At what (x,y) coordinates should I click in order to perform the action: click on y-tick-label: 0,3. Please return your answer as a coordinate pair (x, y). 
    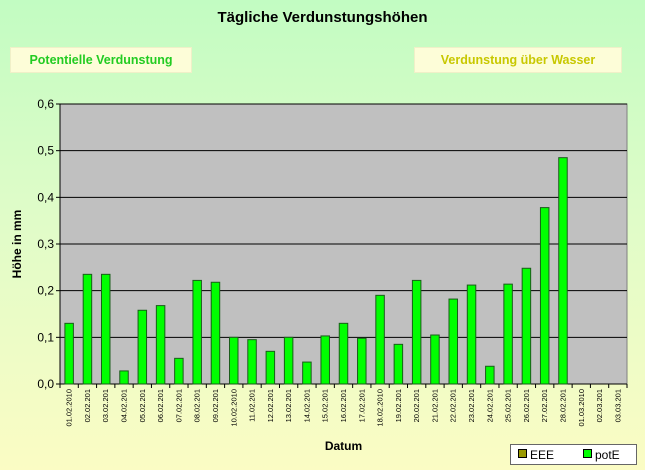
    Looking at the image, I should click on (45, 244).